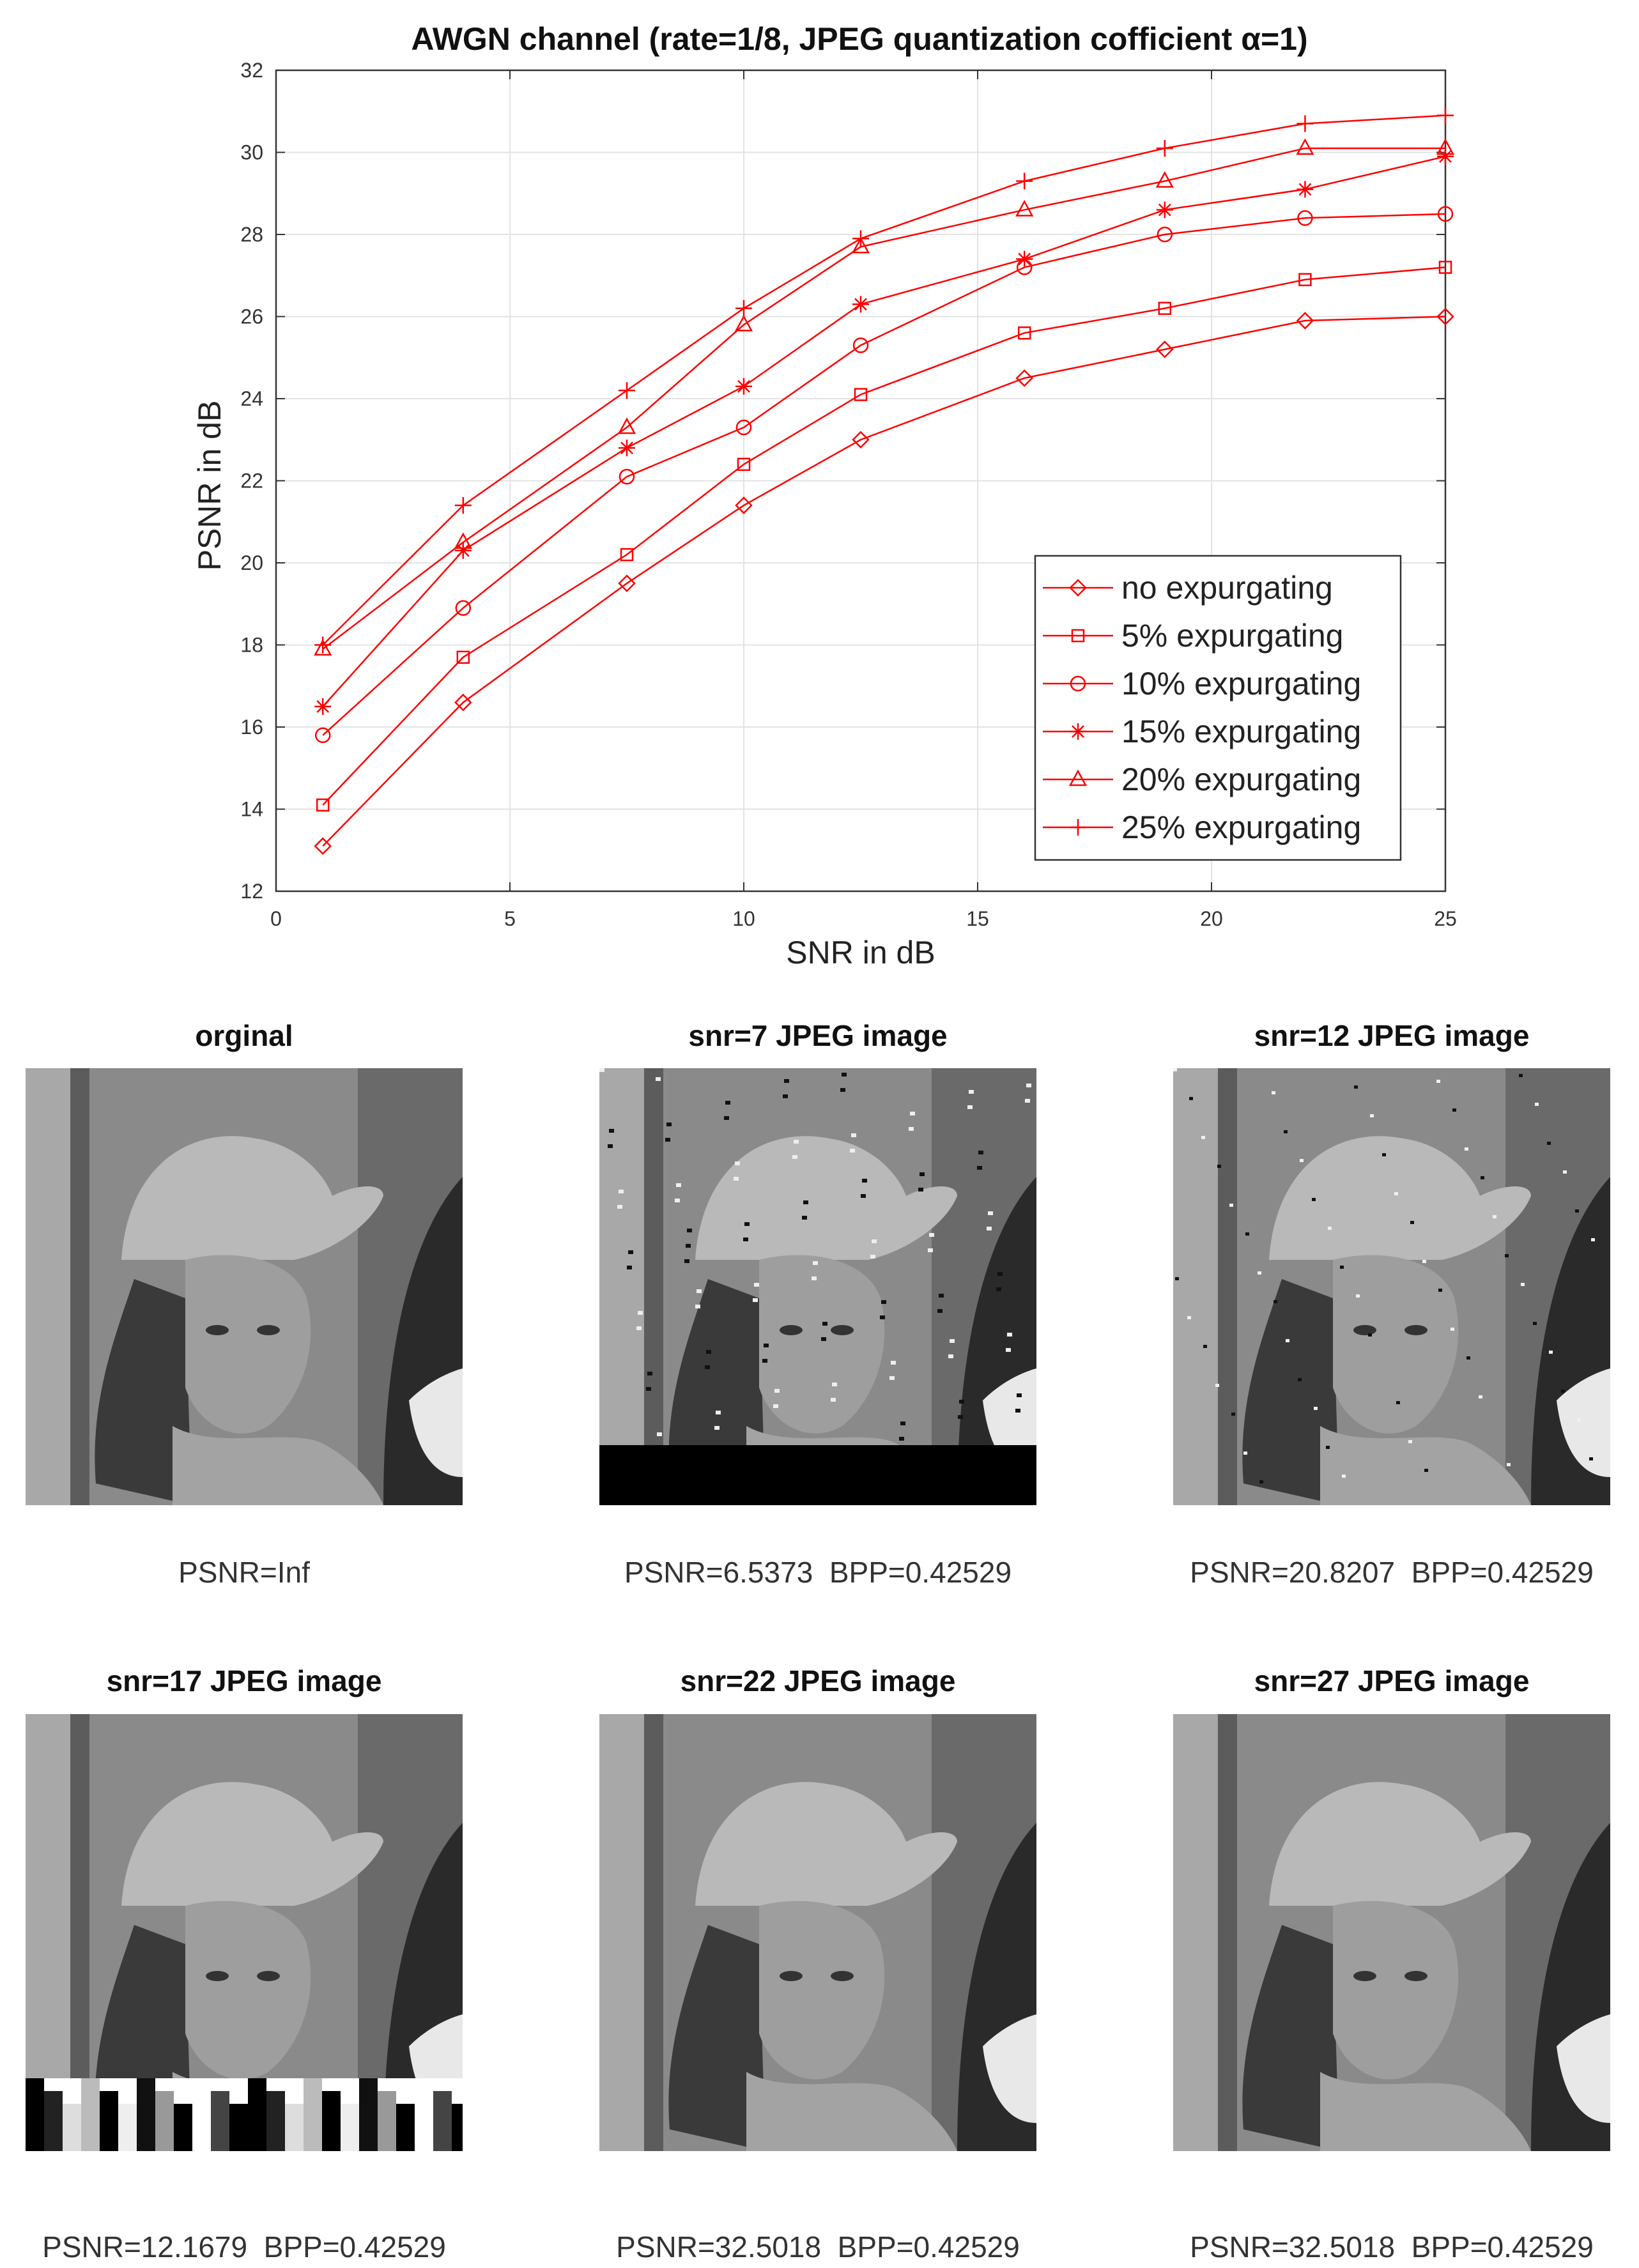  Describe the element at coordinates (818, 1035) in the screenshot. I see `panel-title: snr=7 JPEG image` at that location.